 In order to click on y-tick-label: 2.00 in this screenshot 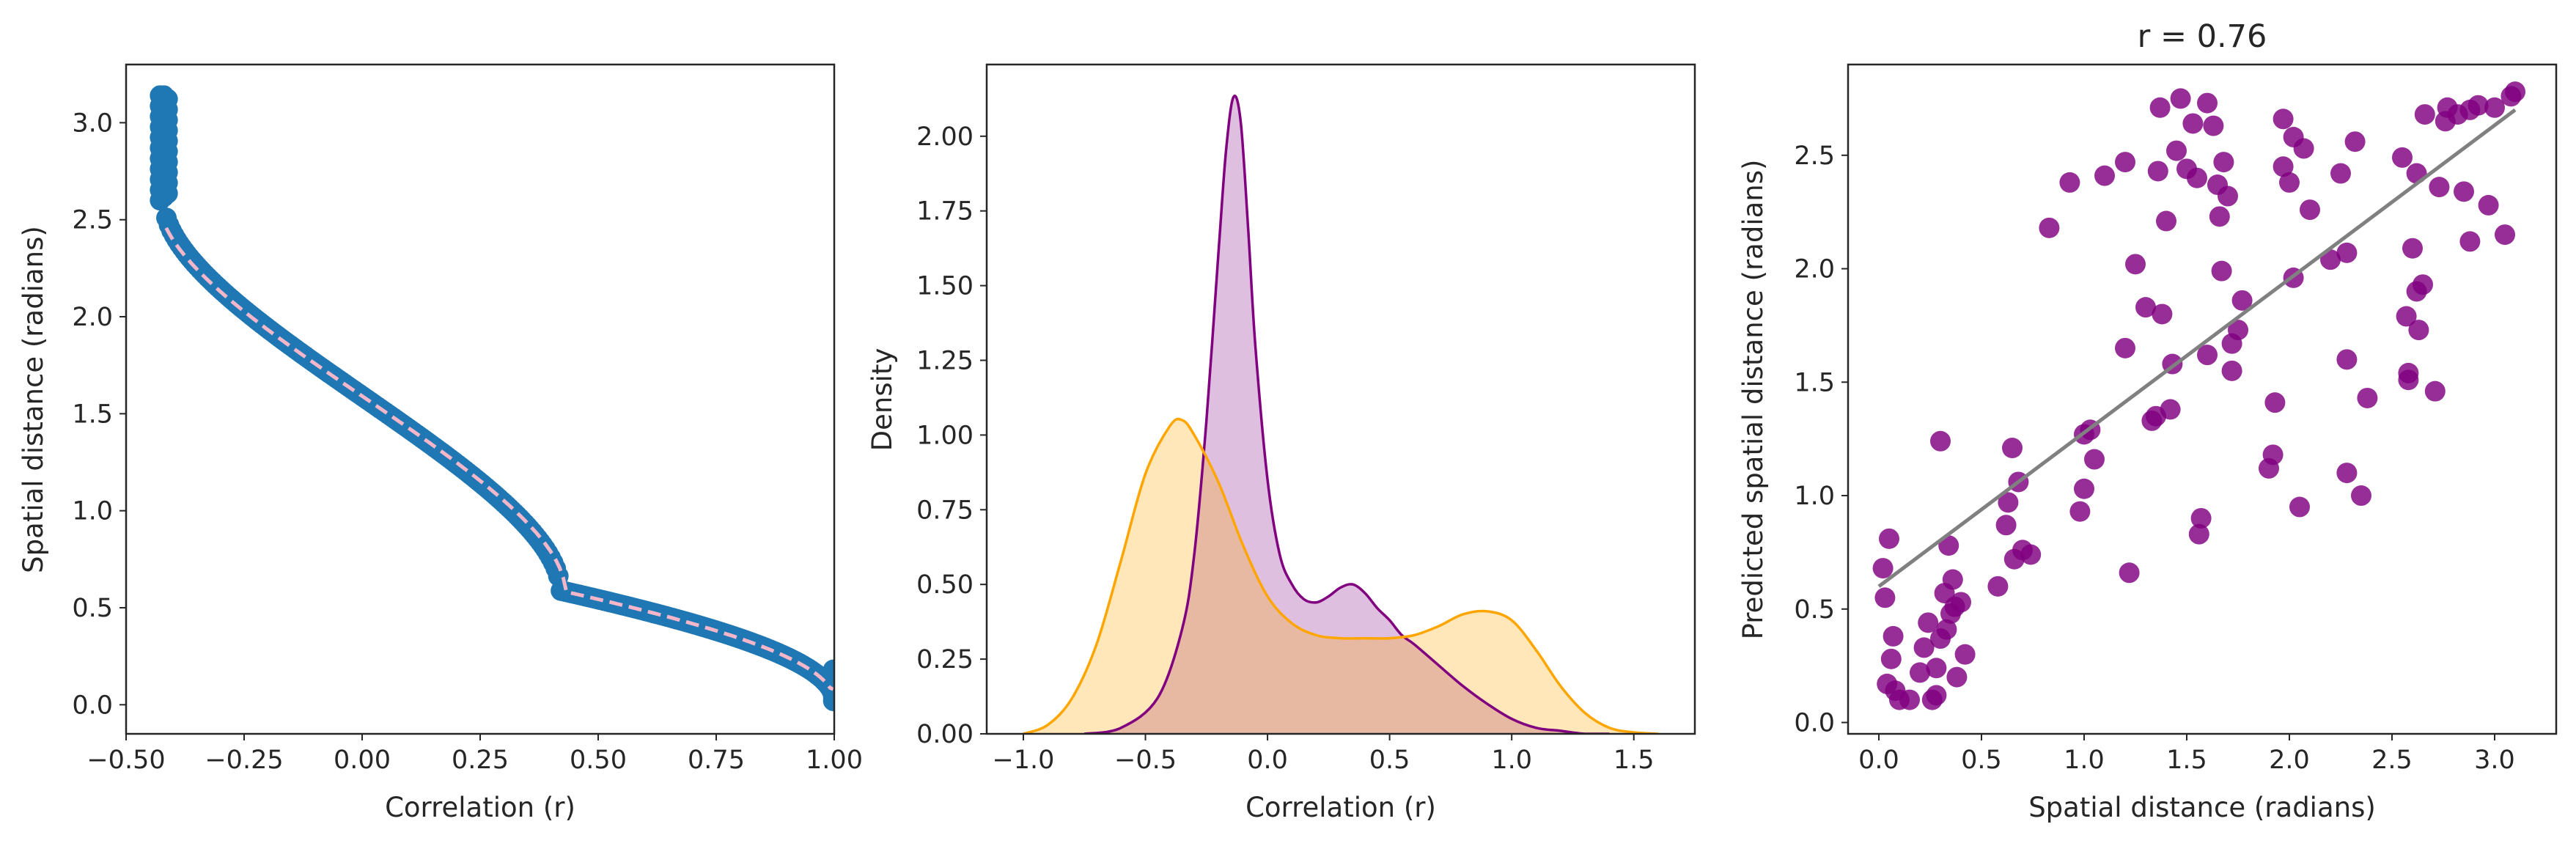, I will do `click(945, 137)`.